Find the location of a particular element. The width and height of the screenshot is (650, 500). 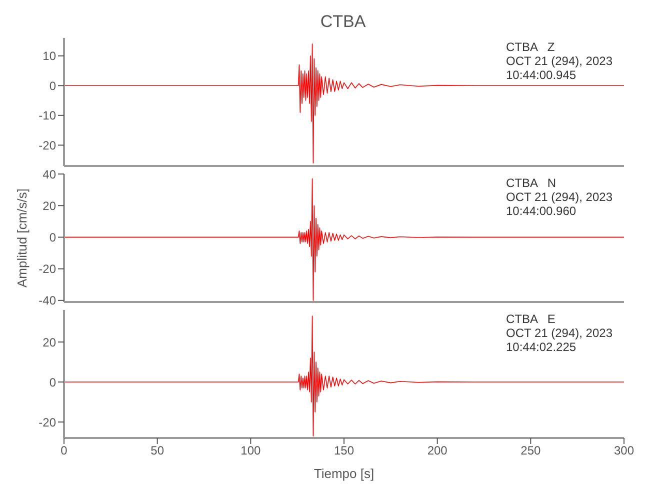

x-tick-label: 300 is located at coordinates (624, 451).